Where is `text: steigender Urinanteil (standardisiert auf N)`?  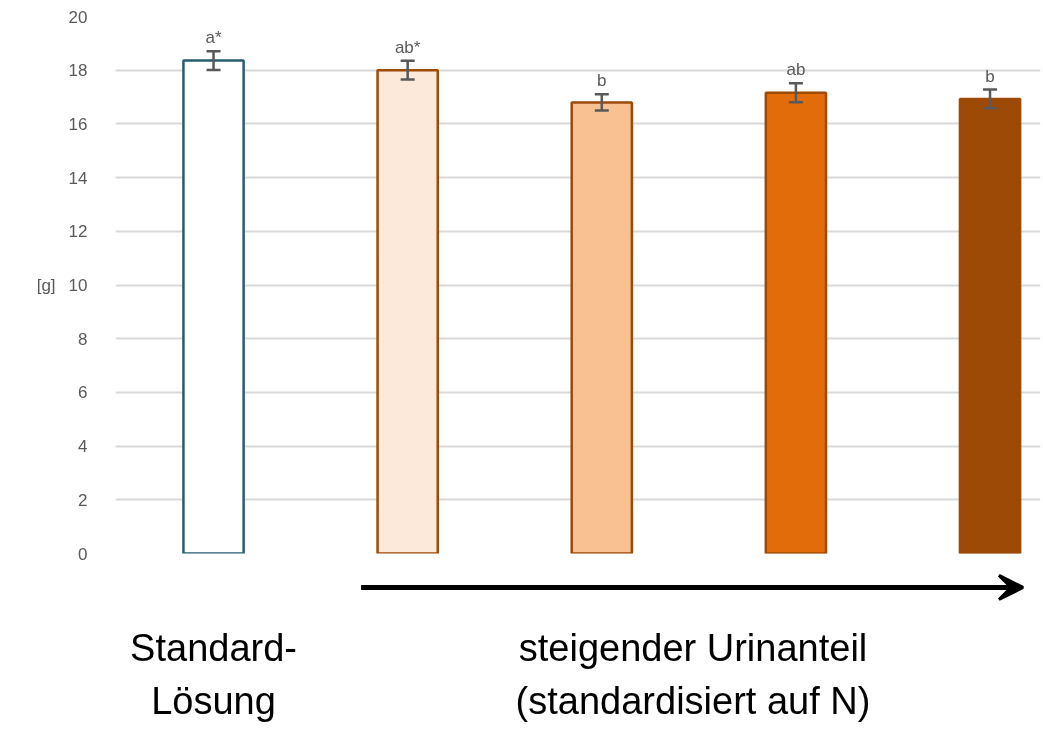
text: steigender Urinanteil (standardisiert auf N) is located at coordinates (693, 674).